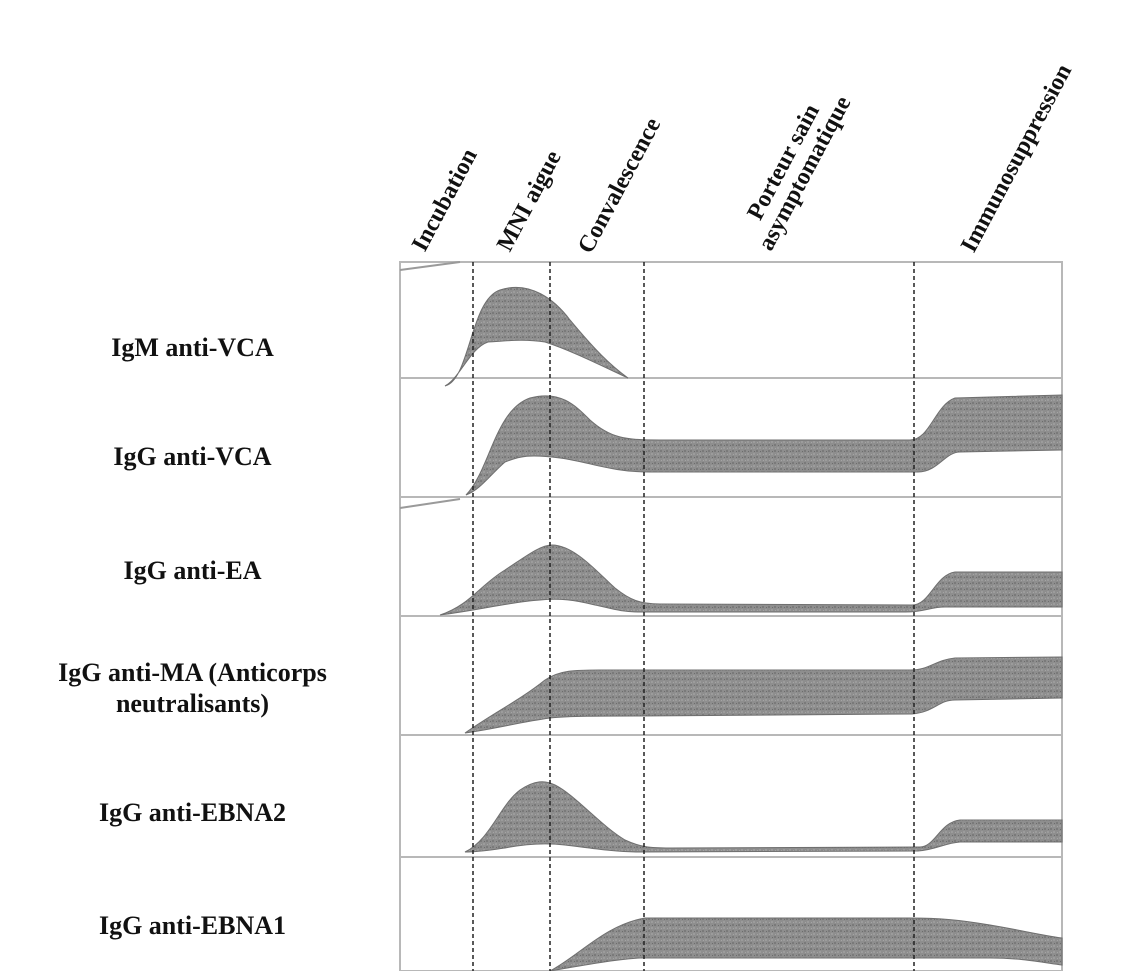 Image resolution: width=1125 pixels, height=971 pixels. I want to click on row-label-line: IgG anti-EBNA1, so click(192, 925).